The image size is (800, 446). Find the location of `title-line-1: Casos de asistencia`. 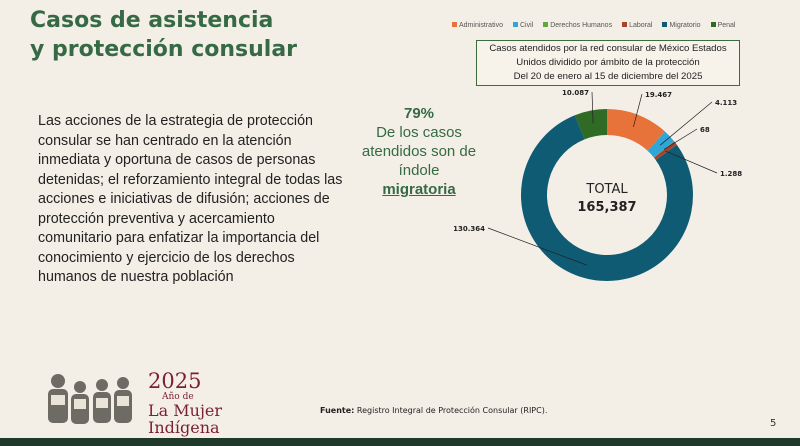

title-line-1: Casos de asistencia is located at coordinates (152, 20).